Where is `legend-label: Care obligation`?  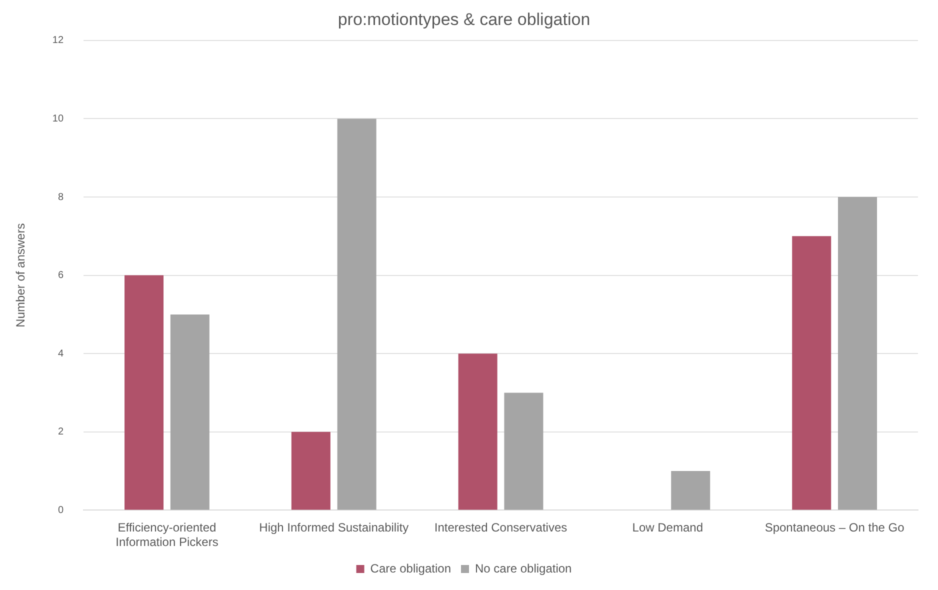 legend-label: Care obligation is located at coordinates (410, 568).